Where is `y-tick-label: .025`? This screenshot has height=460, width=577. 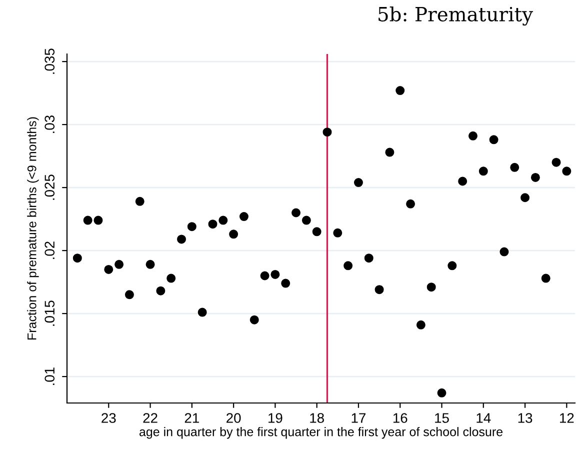 y-tick-label: .025 is located at coordinates (49, 187).